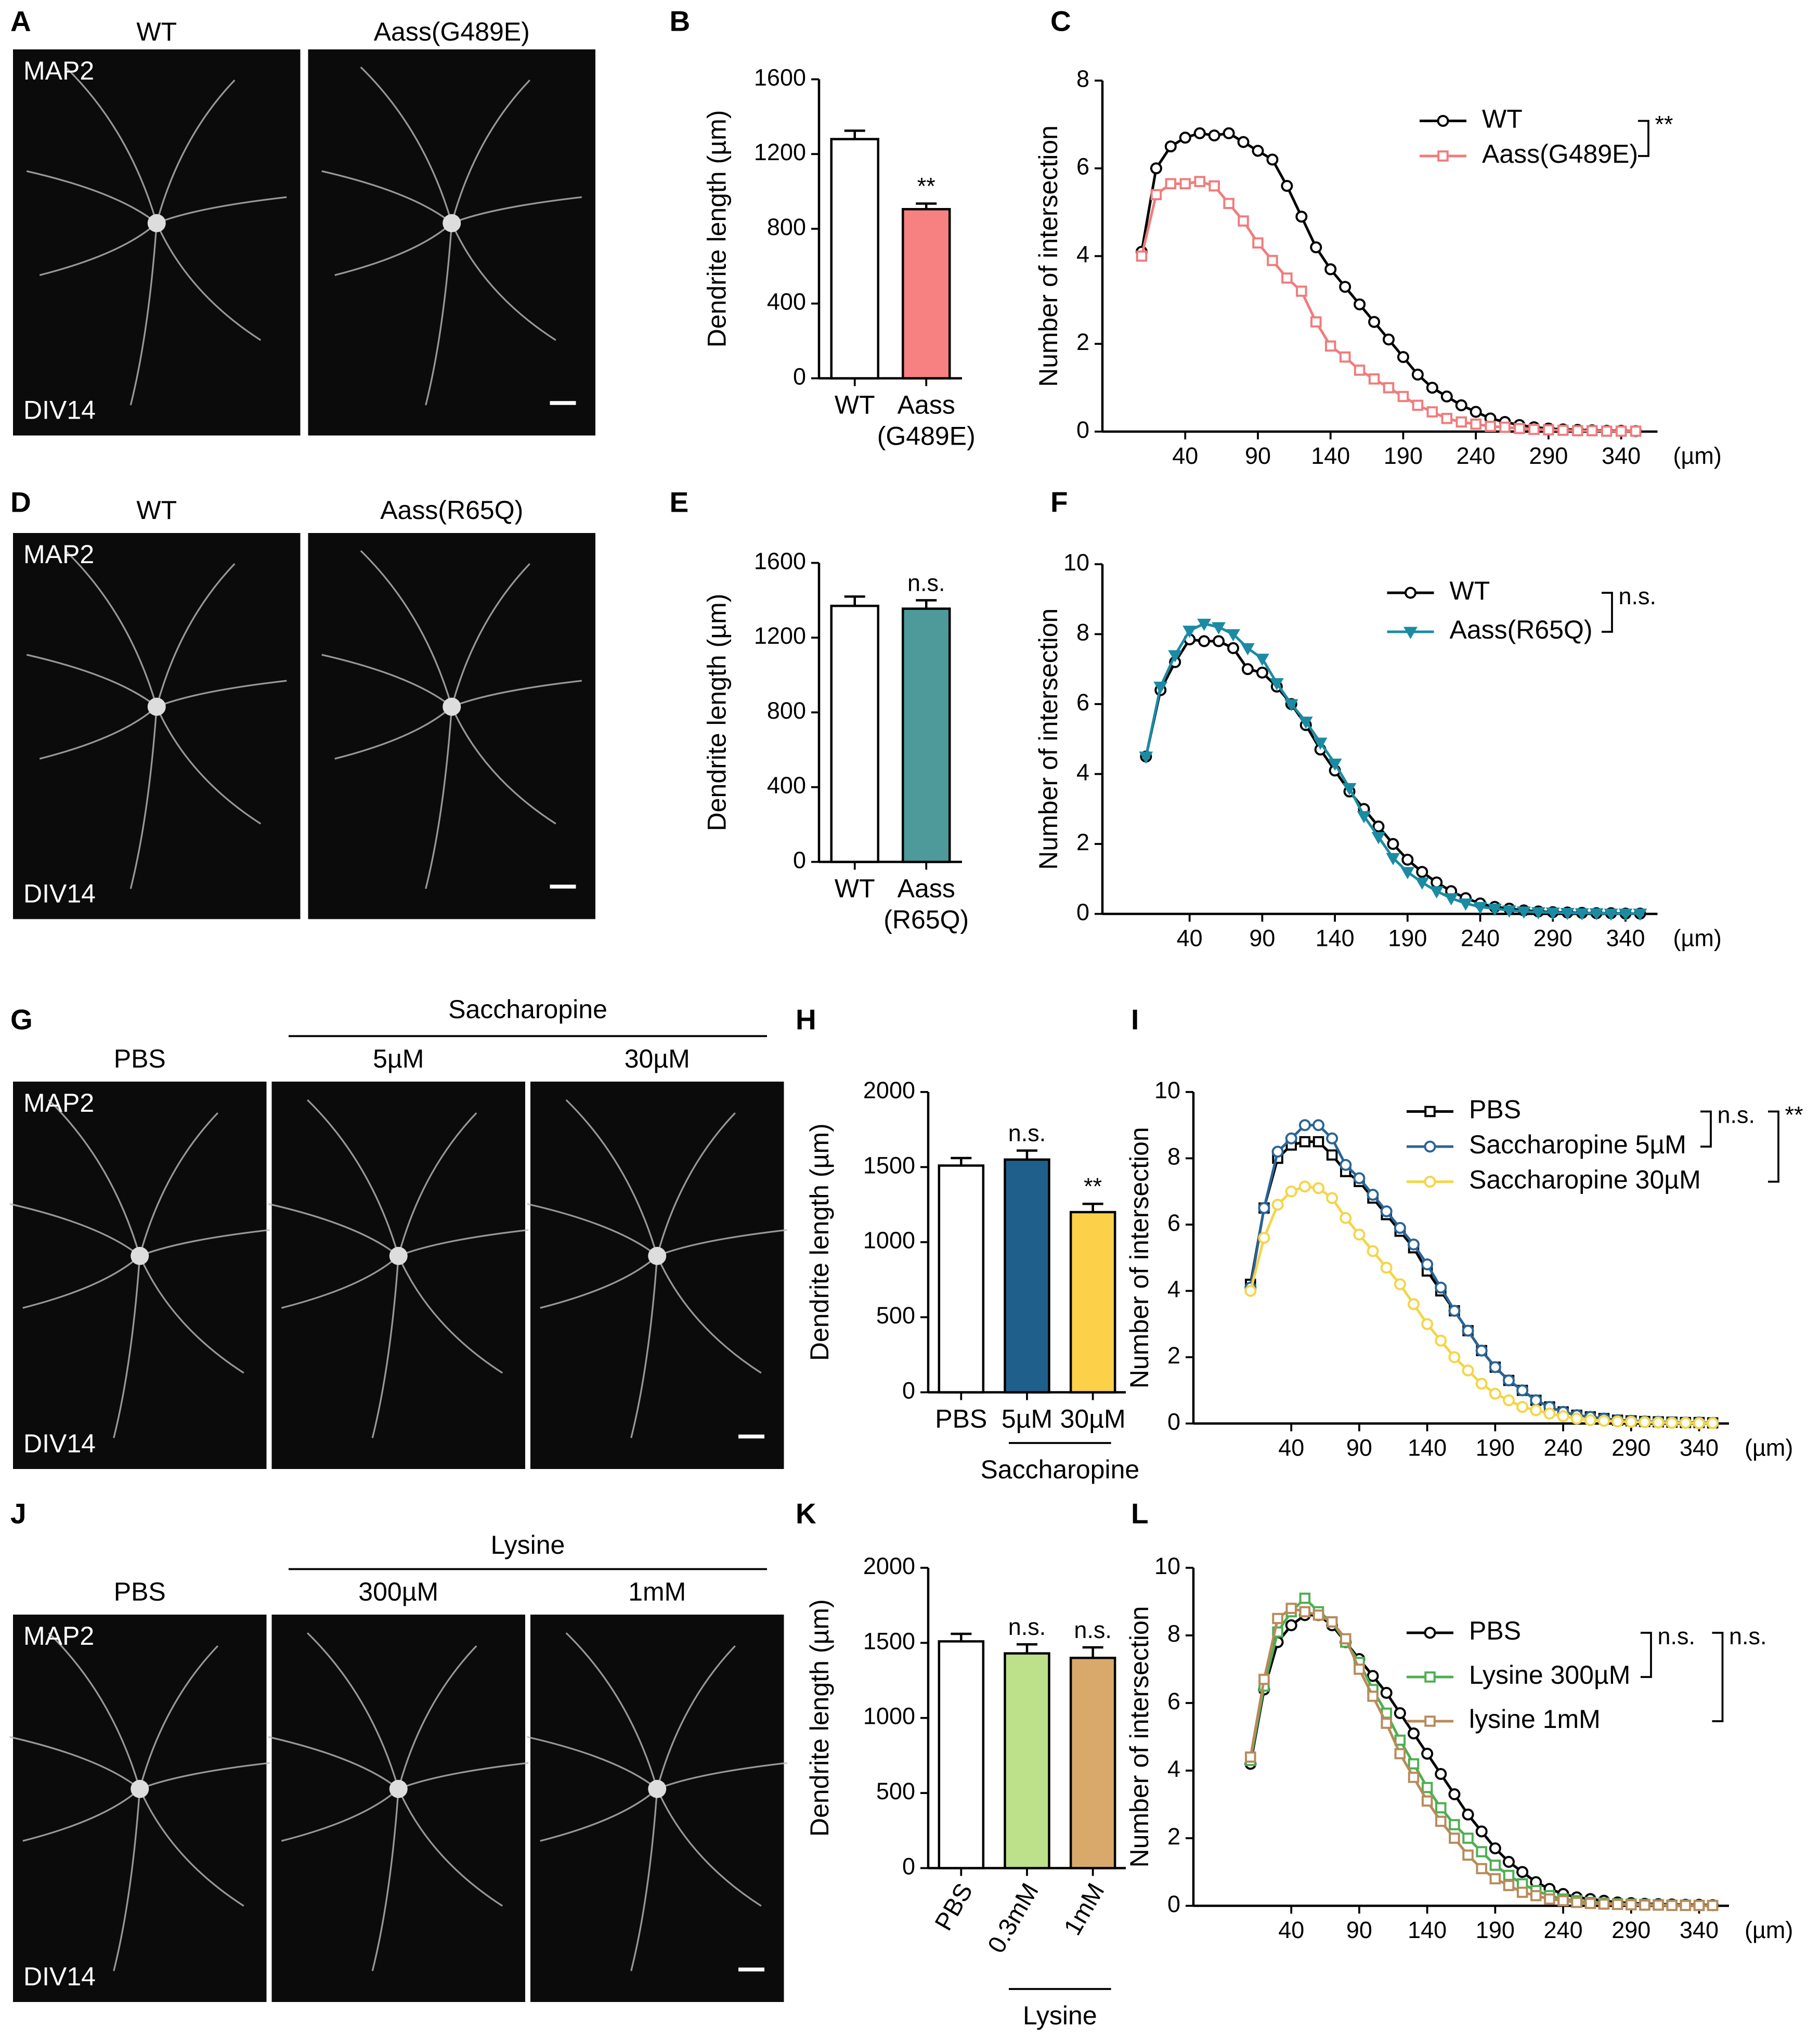  I want to click on y-tick-label: 0, so click(799, 376).